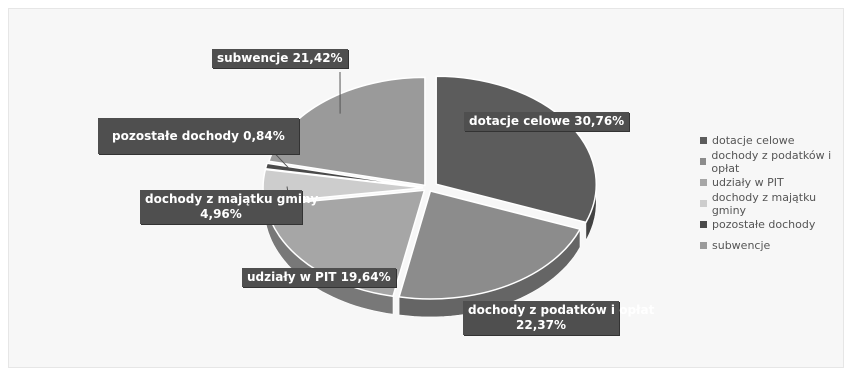 Image resolution: width=850 pixels, height=378 pixels. I want to click on data-label-dotacje-celowe: dotacje celowe 30,76%, so click(547, 121).